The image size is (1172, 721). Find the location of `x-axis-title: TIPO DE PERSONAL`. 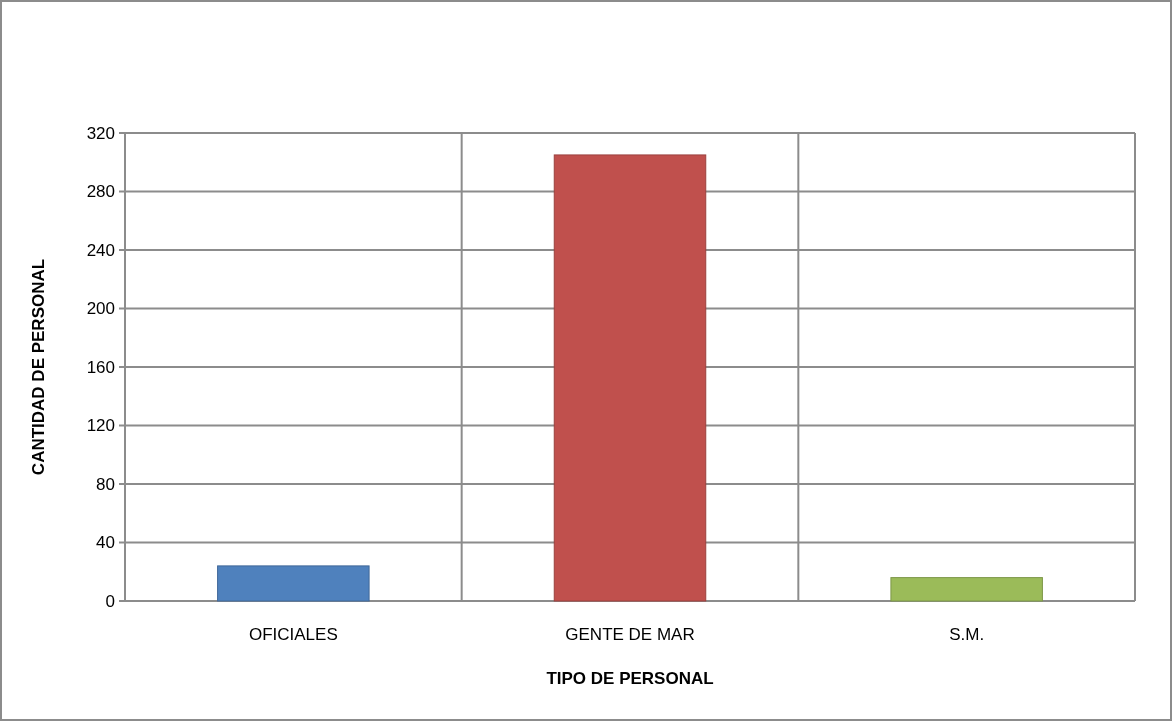

x-axis-title: TIPO DE PERSONAL is located at coordinates (630, 678).